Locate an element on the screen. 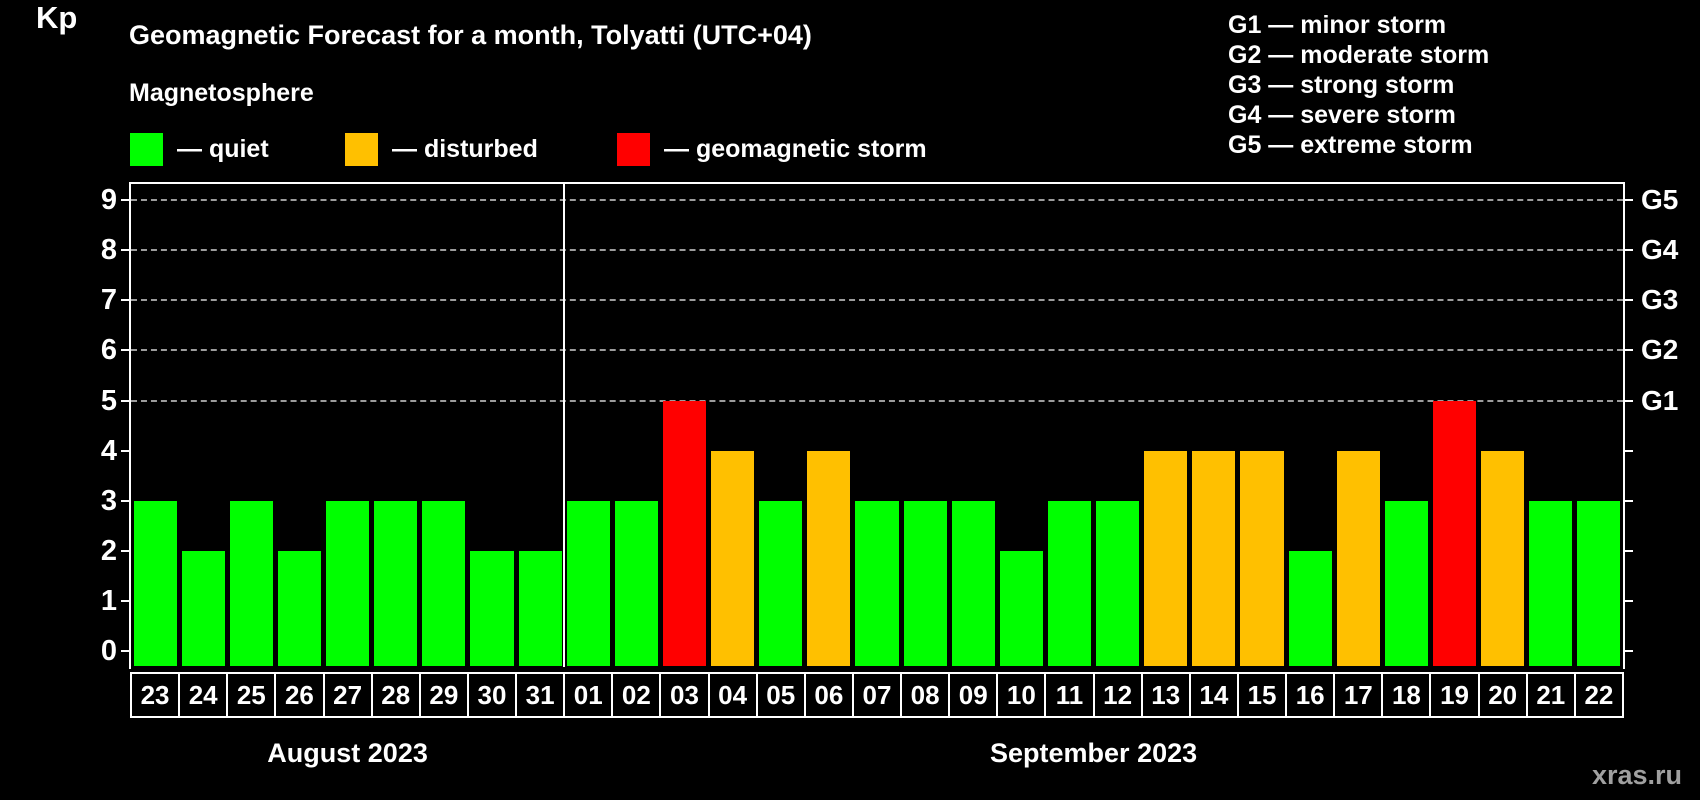 The height and width of the screenshot is (800, 1700). date-cell-29-text: 29 is located at coordinates (444, 695).